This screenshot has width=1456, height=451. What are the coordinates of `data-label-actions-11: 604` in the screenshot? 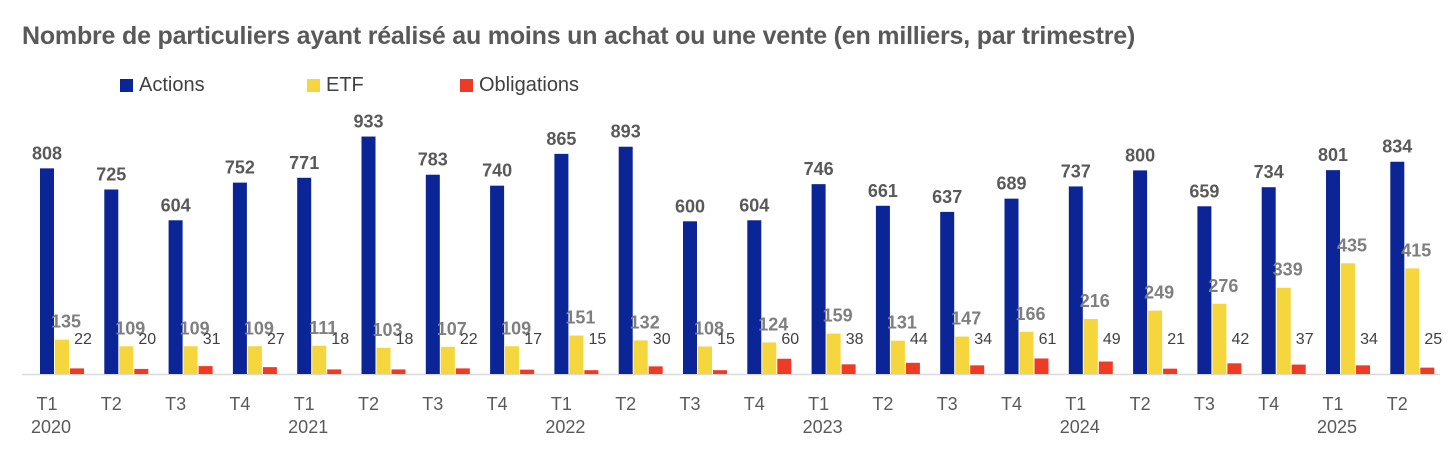 It's located at (754, 205).